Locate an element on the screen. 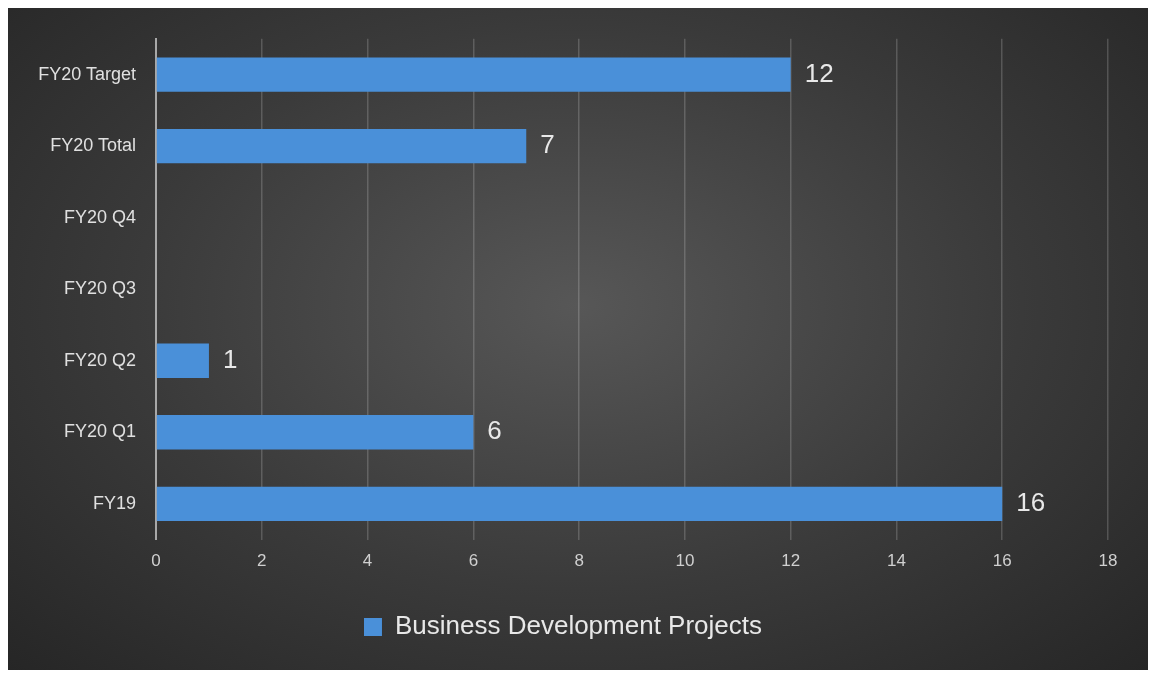 The image size is (1153, 675). data-label: 6 is located at coordinates (494, 430).